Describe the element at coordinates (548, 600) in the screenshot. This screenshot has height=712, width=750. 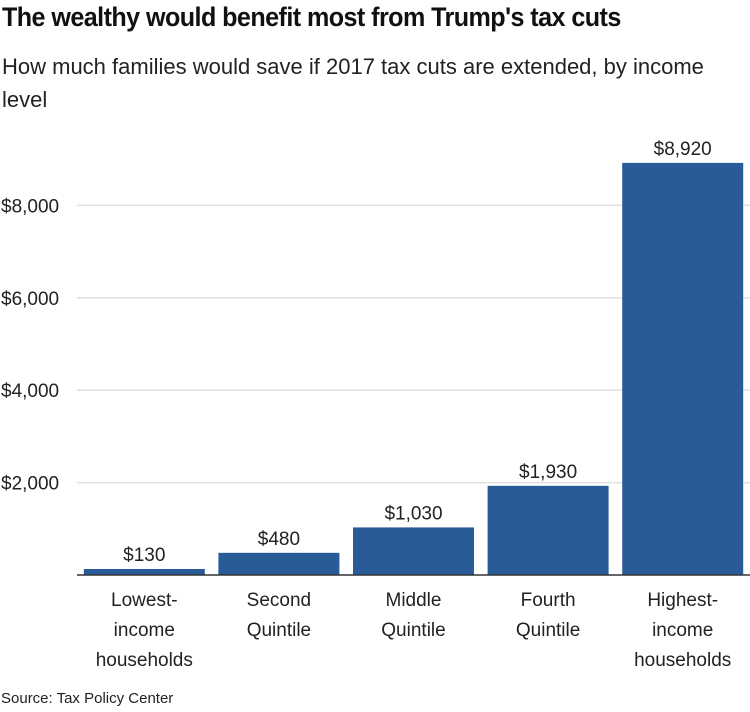
I see `x-tick-label: Fourth` at that location.